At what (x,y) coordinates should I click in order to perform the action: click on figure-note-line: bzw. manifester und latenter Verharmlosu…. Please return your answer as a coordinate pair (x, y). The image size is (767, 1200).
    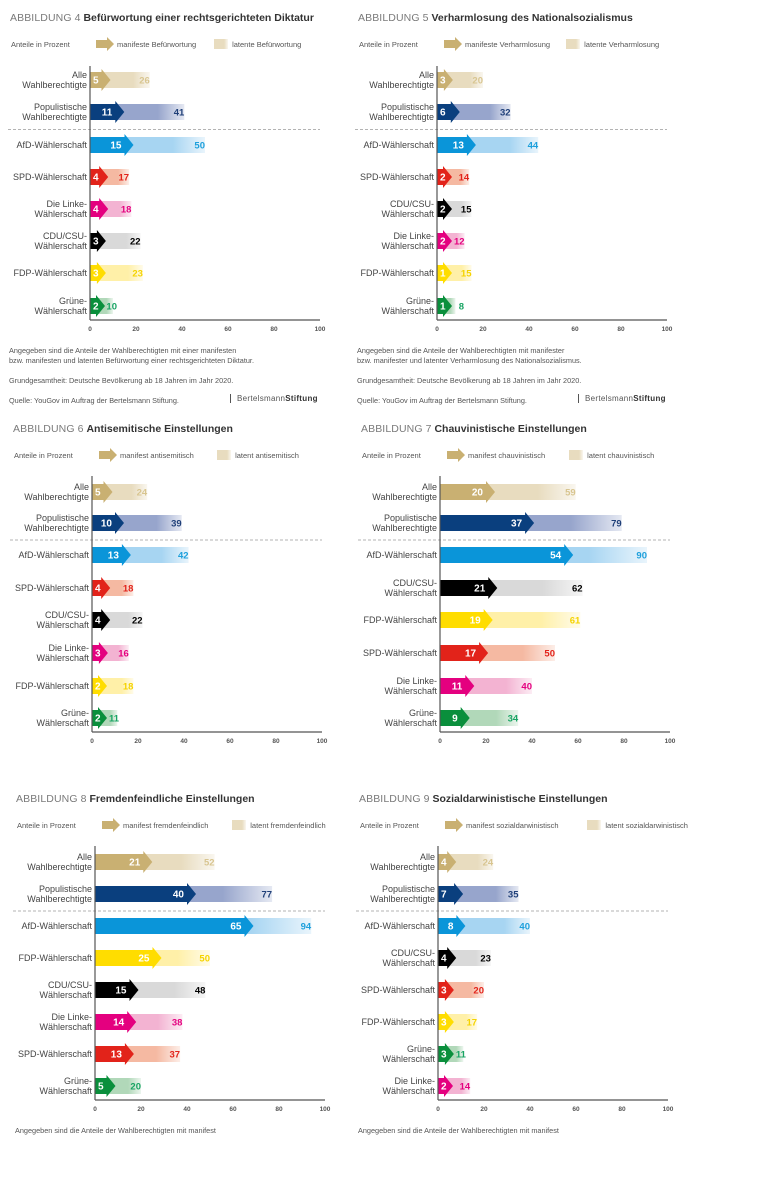
    Looking at the image, I should click on (469, 360).